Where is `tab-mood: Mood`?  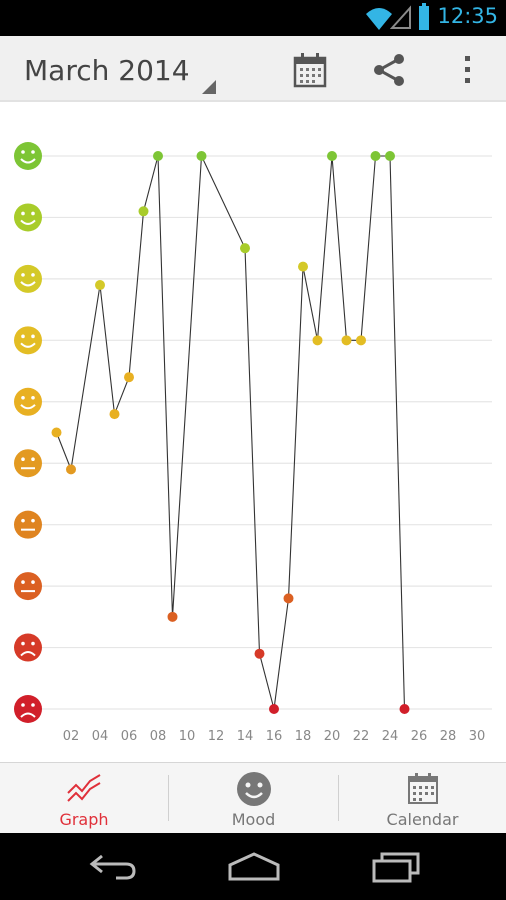 tab-mood: Mood is located at coordinates (253, 798).